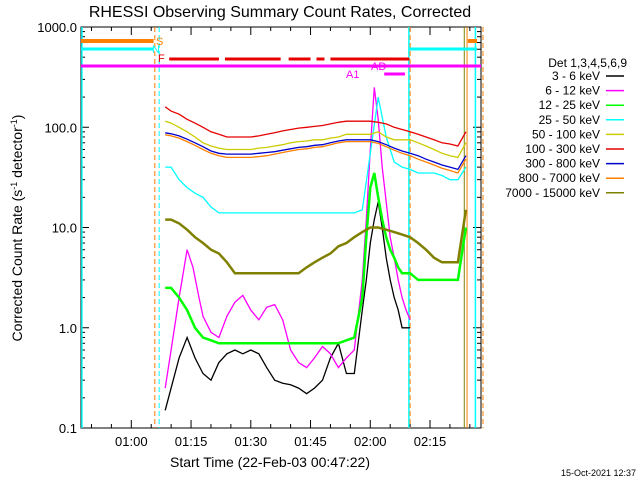 Image resolution: width=640 pixels, height=480 pixels. Describe the element at coordinates (17, 228) in the screenshot. I see `y-axis-label: Corrected Count Rate (s-1 detector-1)` at that location.